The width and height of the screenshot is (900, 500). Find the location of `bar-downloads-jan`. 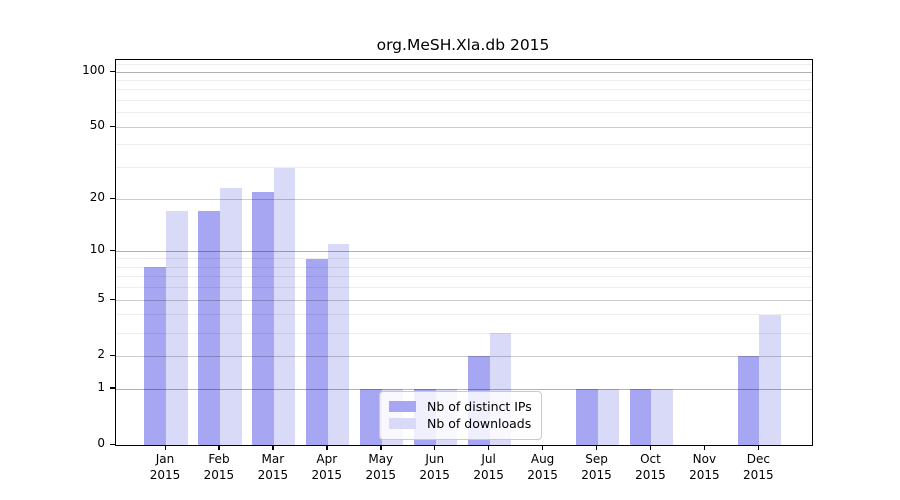

bar-downloads-jan is located at coordinates (177, 328).